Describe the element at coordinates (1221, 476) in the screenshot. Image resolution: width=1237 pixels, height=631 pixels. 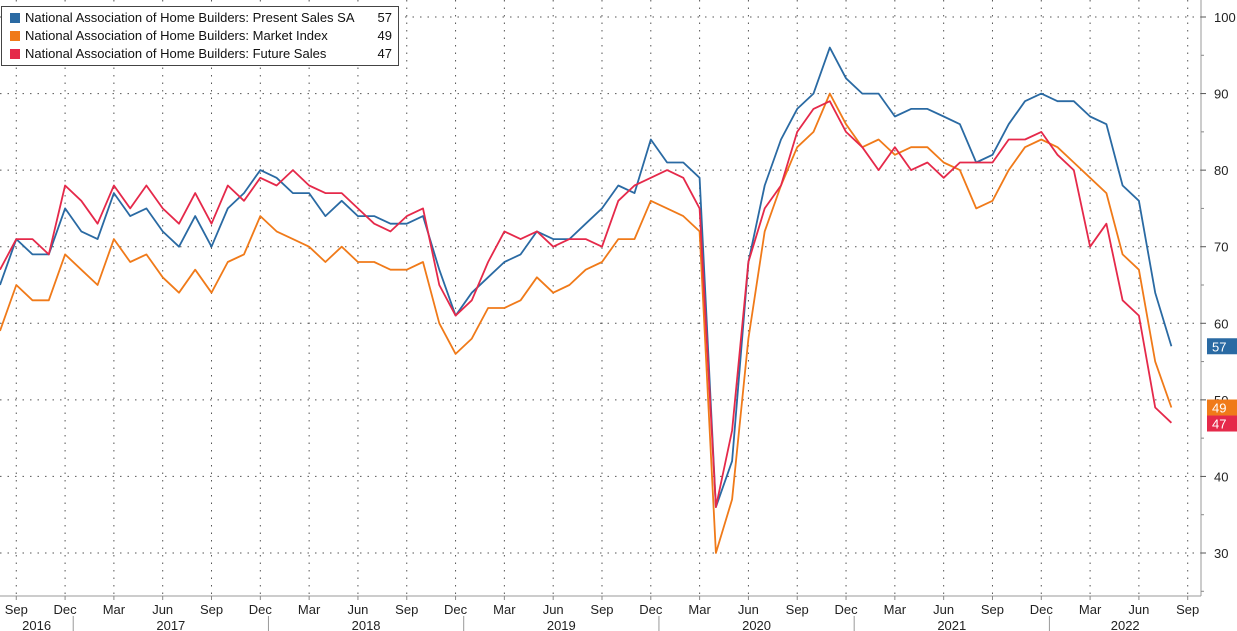
I see `y-tick-label: 40` at that location.